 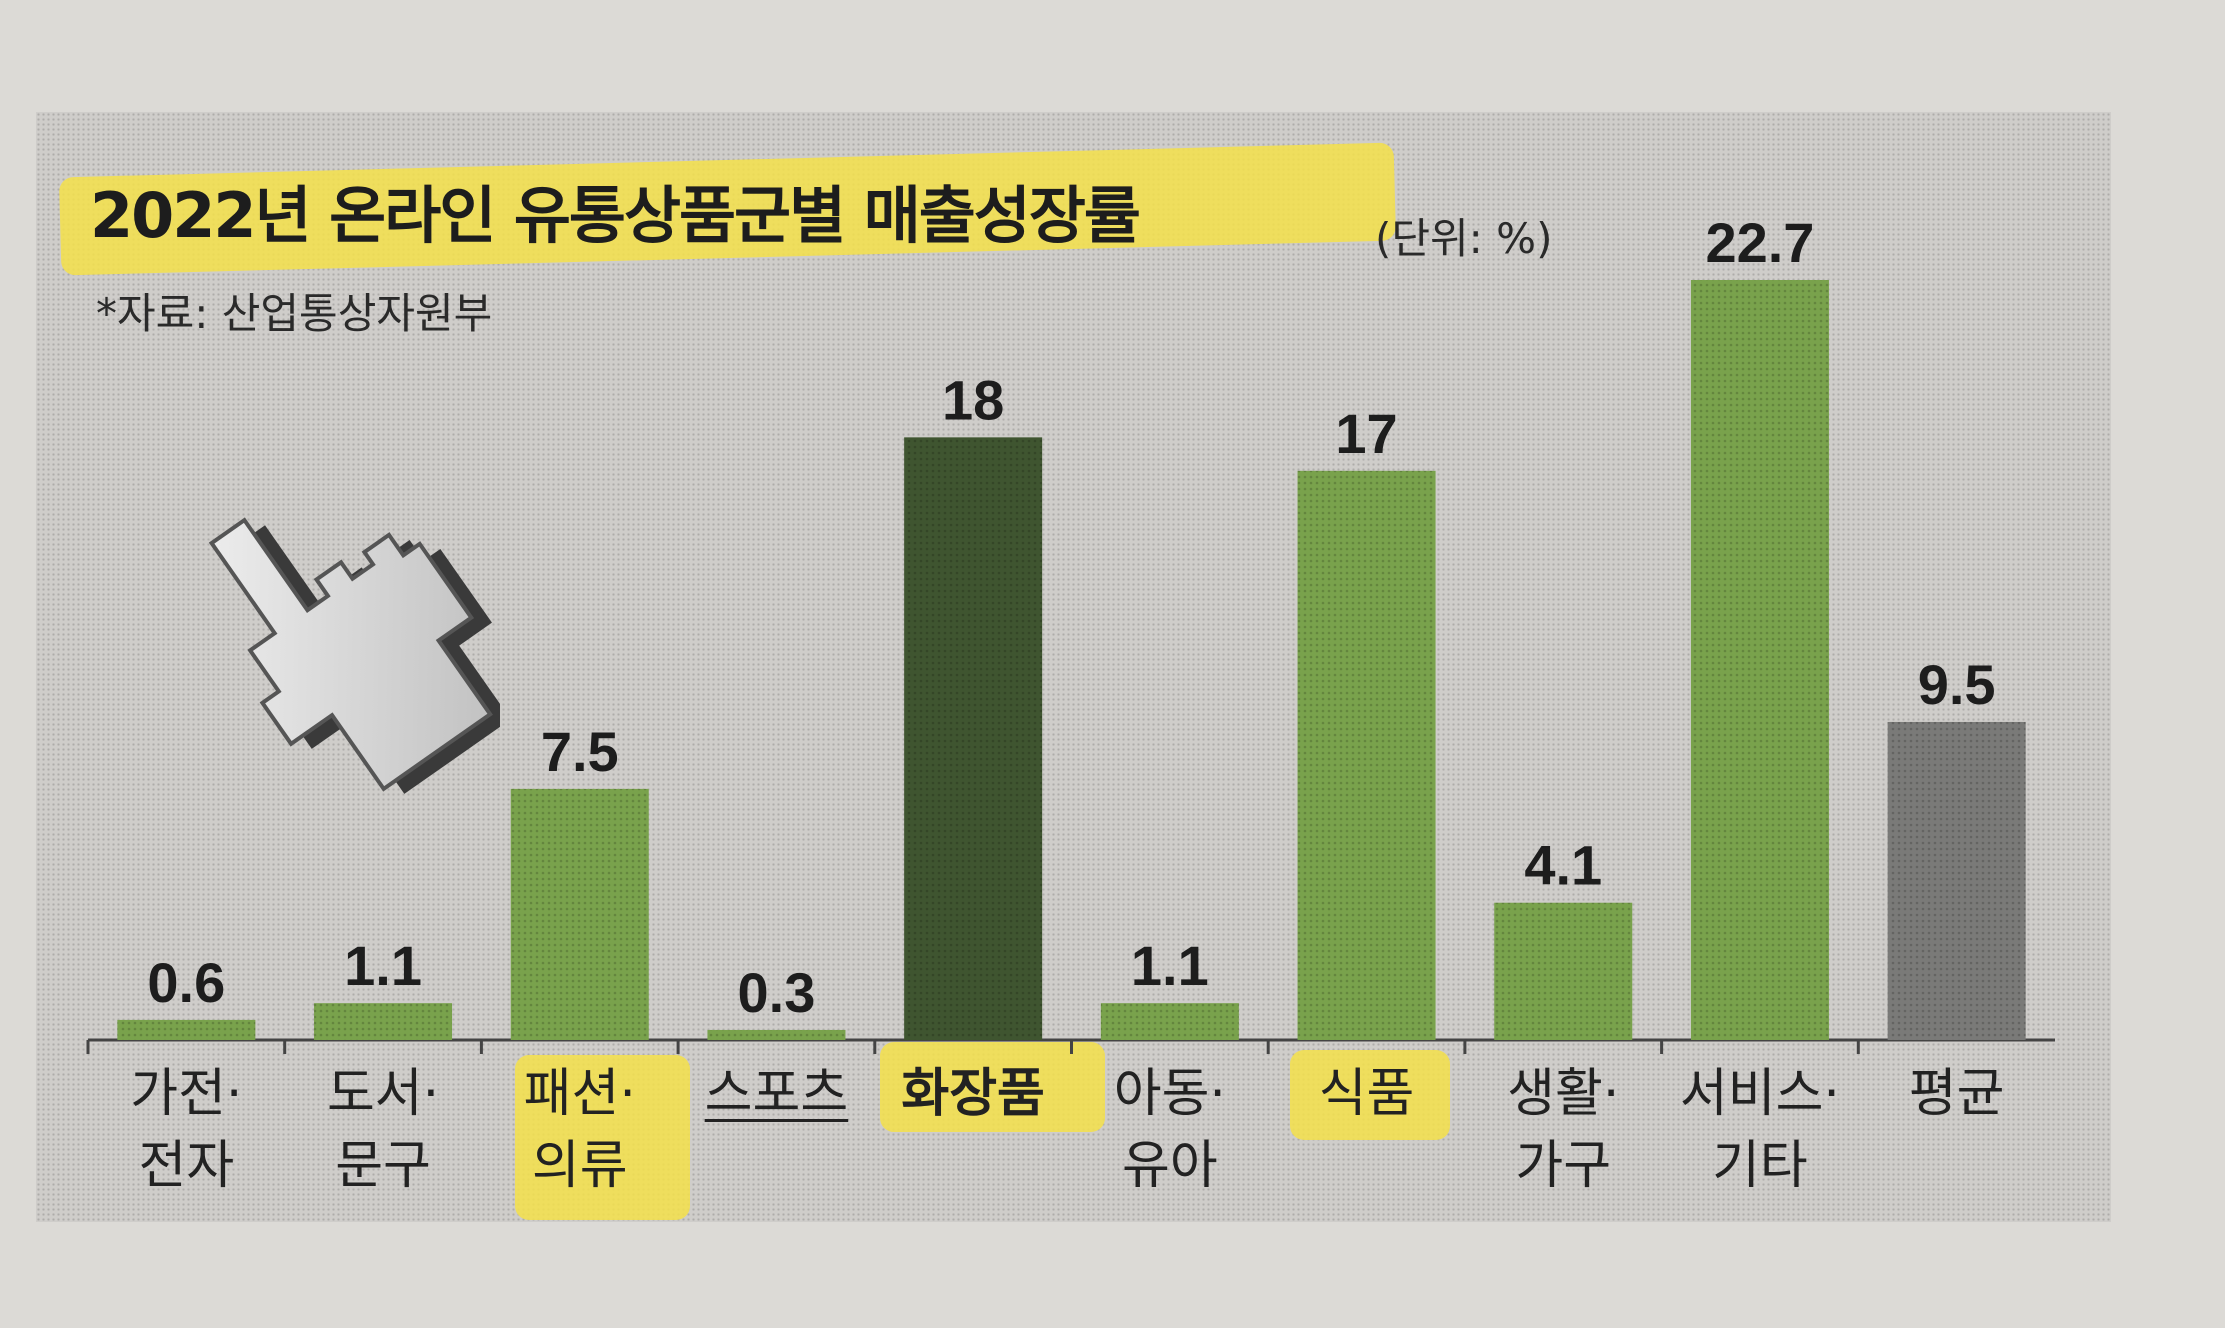 What do you see at coordinates (615, 215) in the screenshot?
I see `chart-title: 2022년 온라인 유통상품군별 매출성장률` at bounding box center [615, 215].